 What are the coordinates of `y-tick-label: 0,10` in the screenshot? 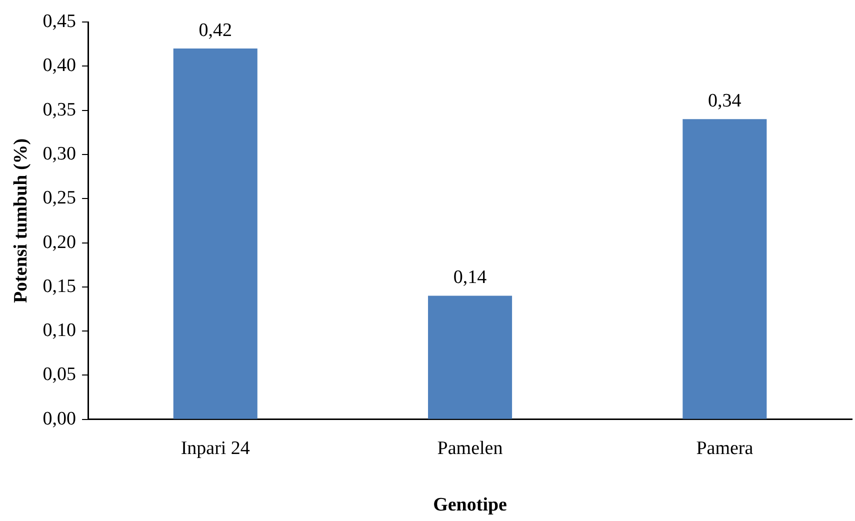 It's located at (59, 331).